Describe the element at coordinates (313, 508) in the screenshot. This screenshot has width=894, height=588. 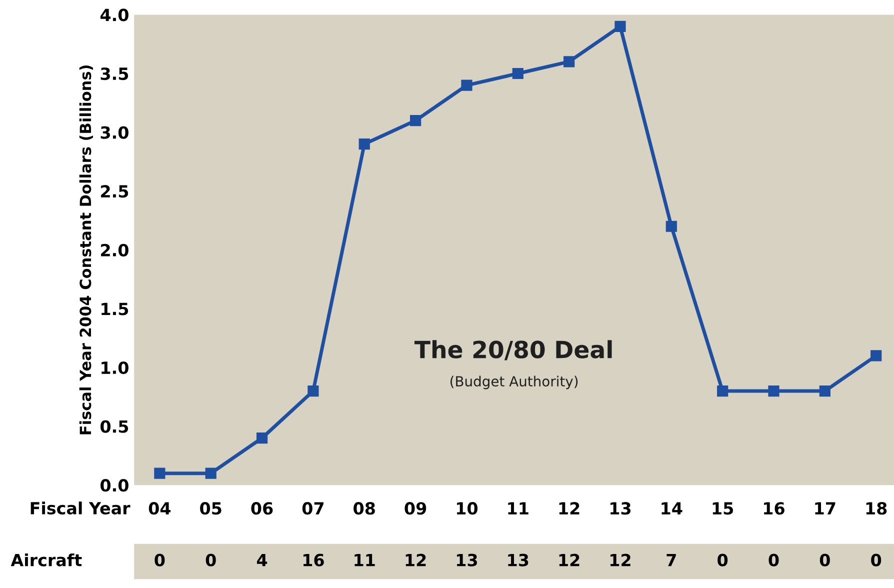
I see `x-tick-label: 07` at that location.